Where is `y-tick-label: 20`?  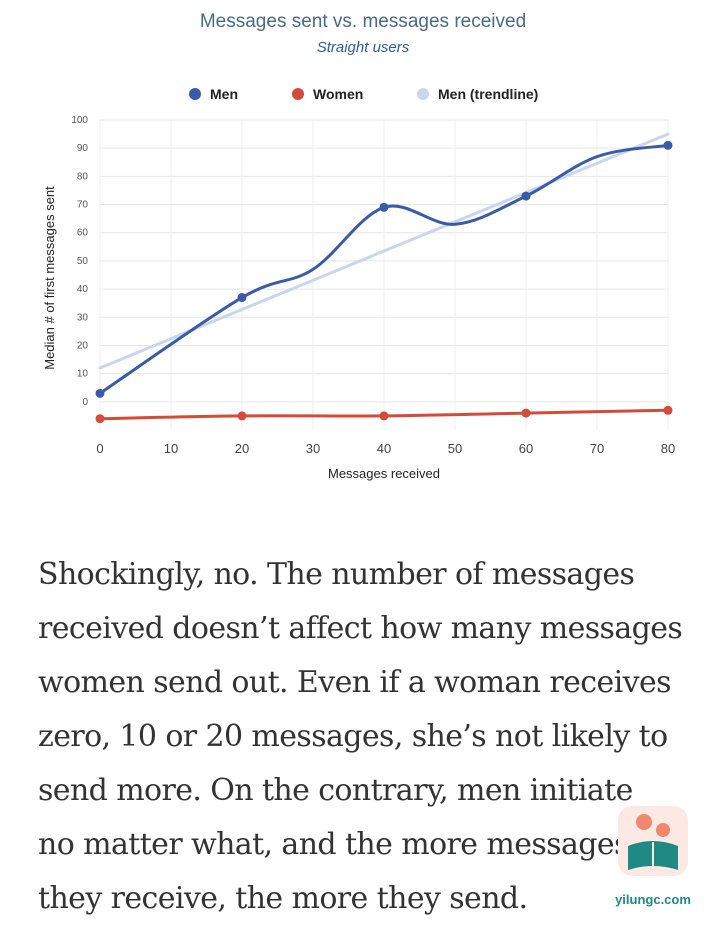 y-tick-label: 20 is located at coordinates (83, 345).